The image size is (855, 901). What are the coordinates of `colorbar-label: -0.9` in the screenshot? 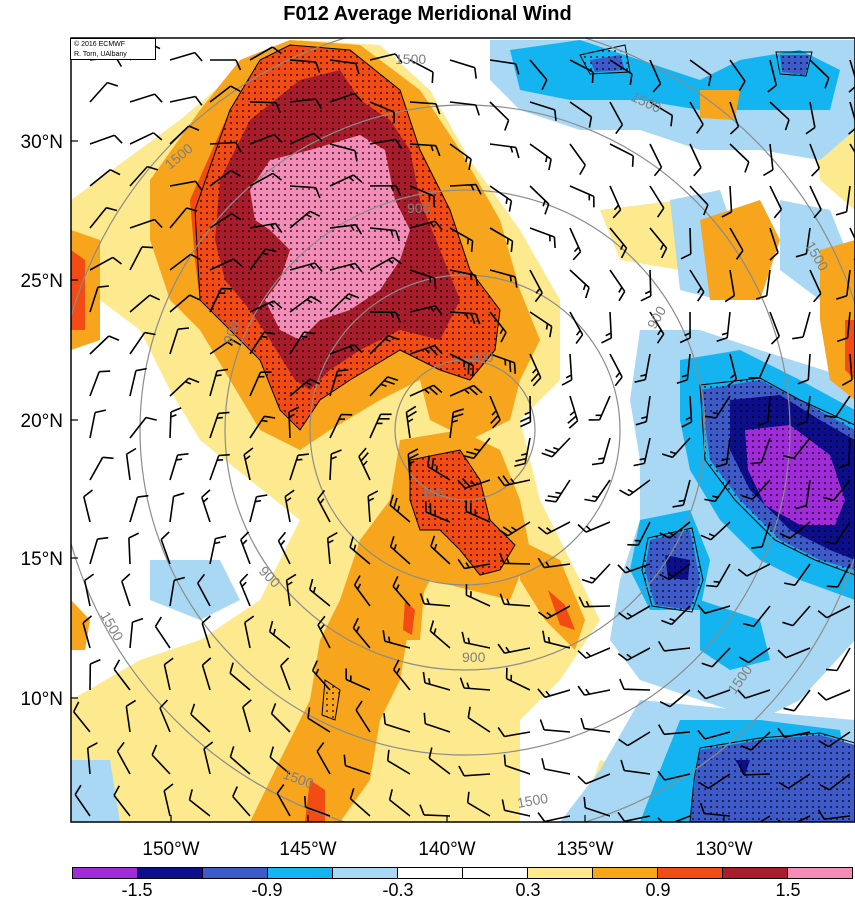 It's located at (267, 890).